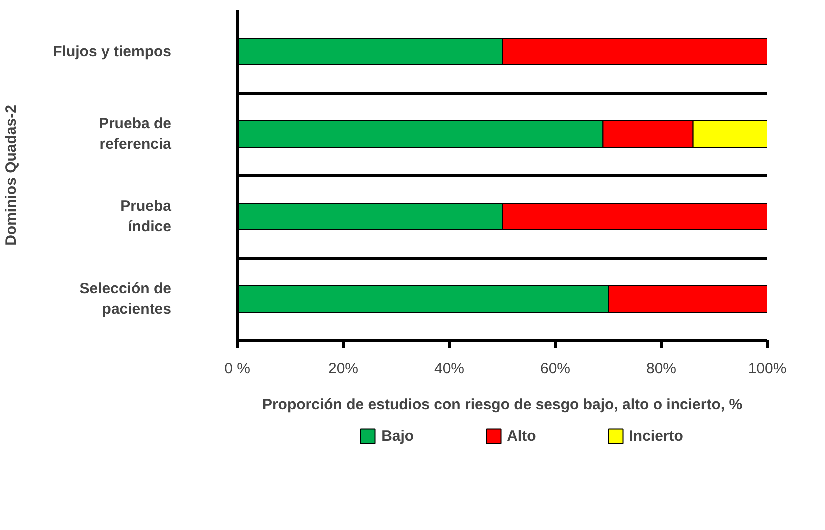 The width and height of the screenshot is (825, 530). I want to click on legend-label: Bajo, so click(398, 436).